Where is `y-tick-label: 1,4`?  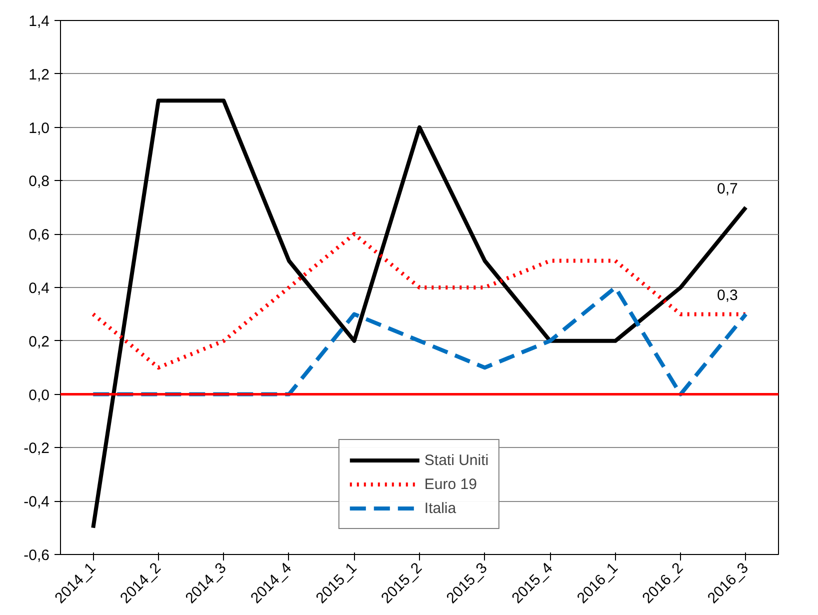
y-tick-label: 1,4 is located at coordinates (39, 21).